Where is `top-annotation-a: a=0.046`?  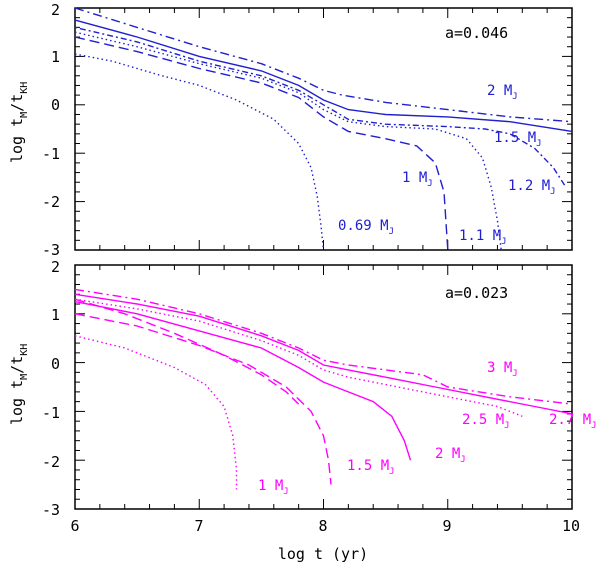
top-annotation-a: a=0.046 is located at coordinates (476, 33).